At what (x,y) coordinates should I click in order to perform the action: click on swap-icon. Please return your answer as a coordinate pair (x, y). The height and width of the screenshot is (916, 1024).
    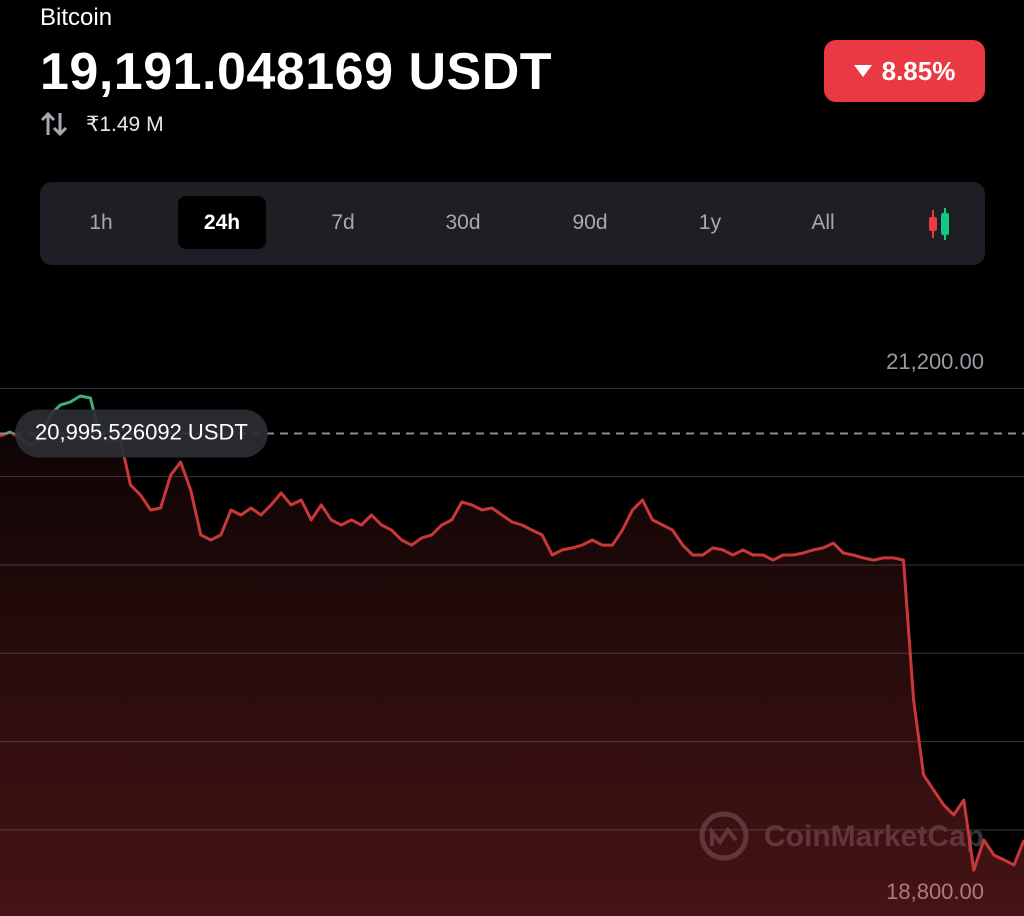
    Looking at the image, I should click on (54, 124).